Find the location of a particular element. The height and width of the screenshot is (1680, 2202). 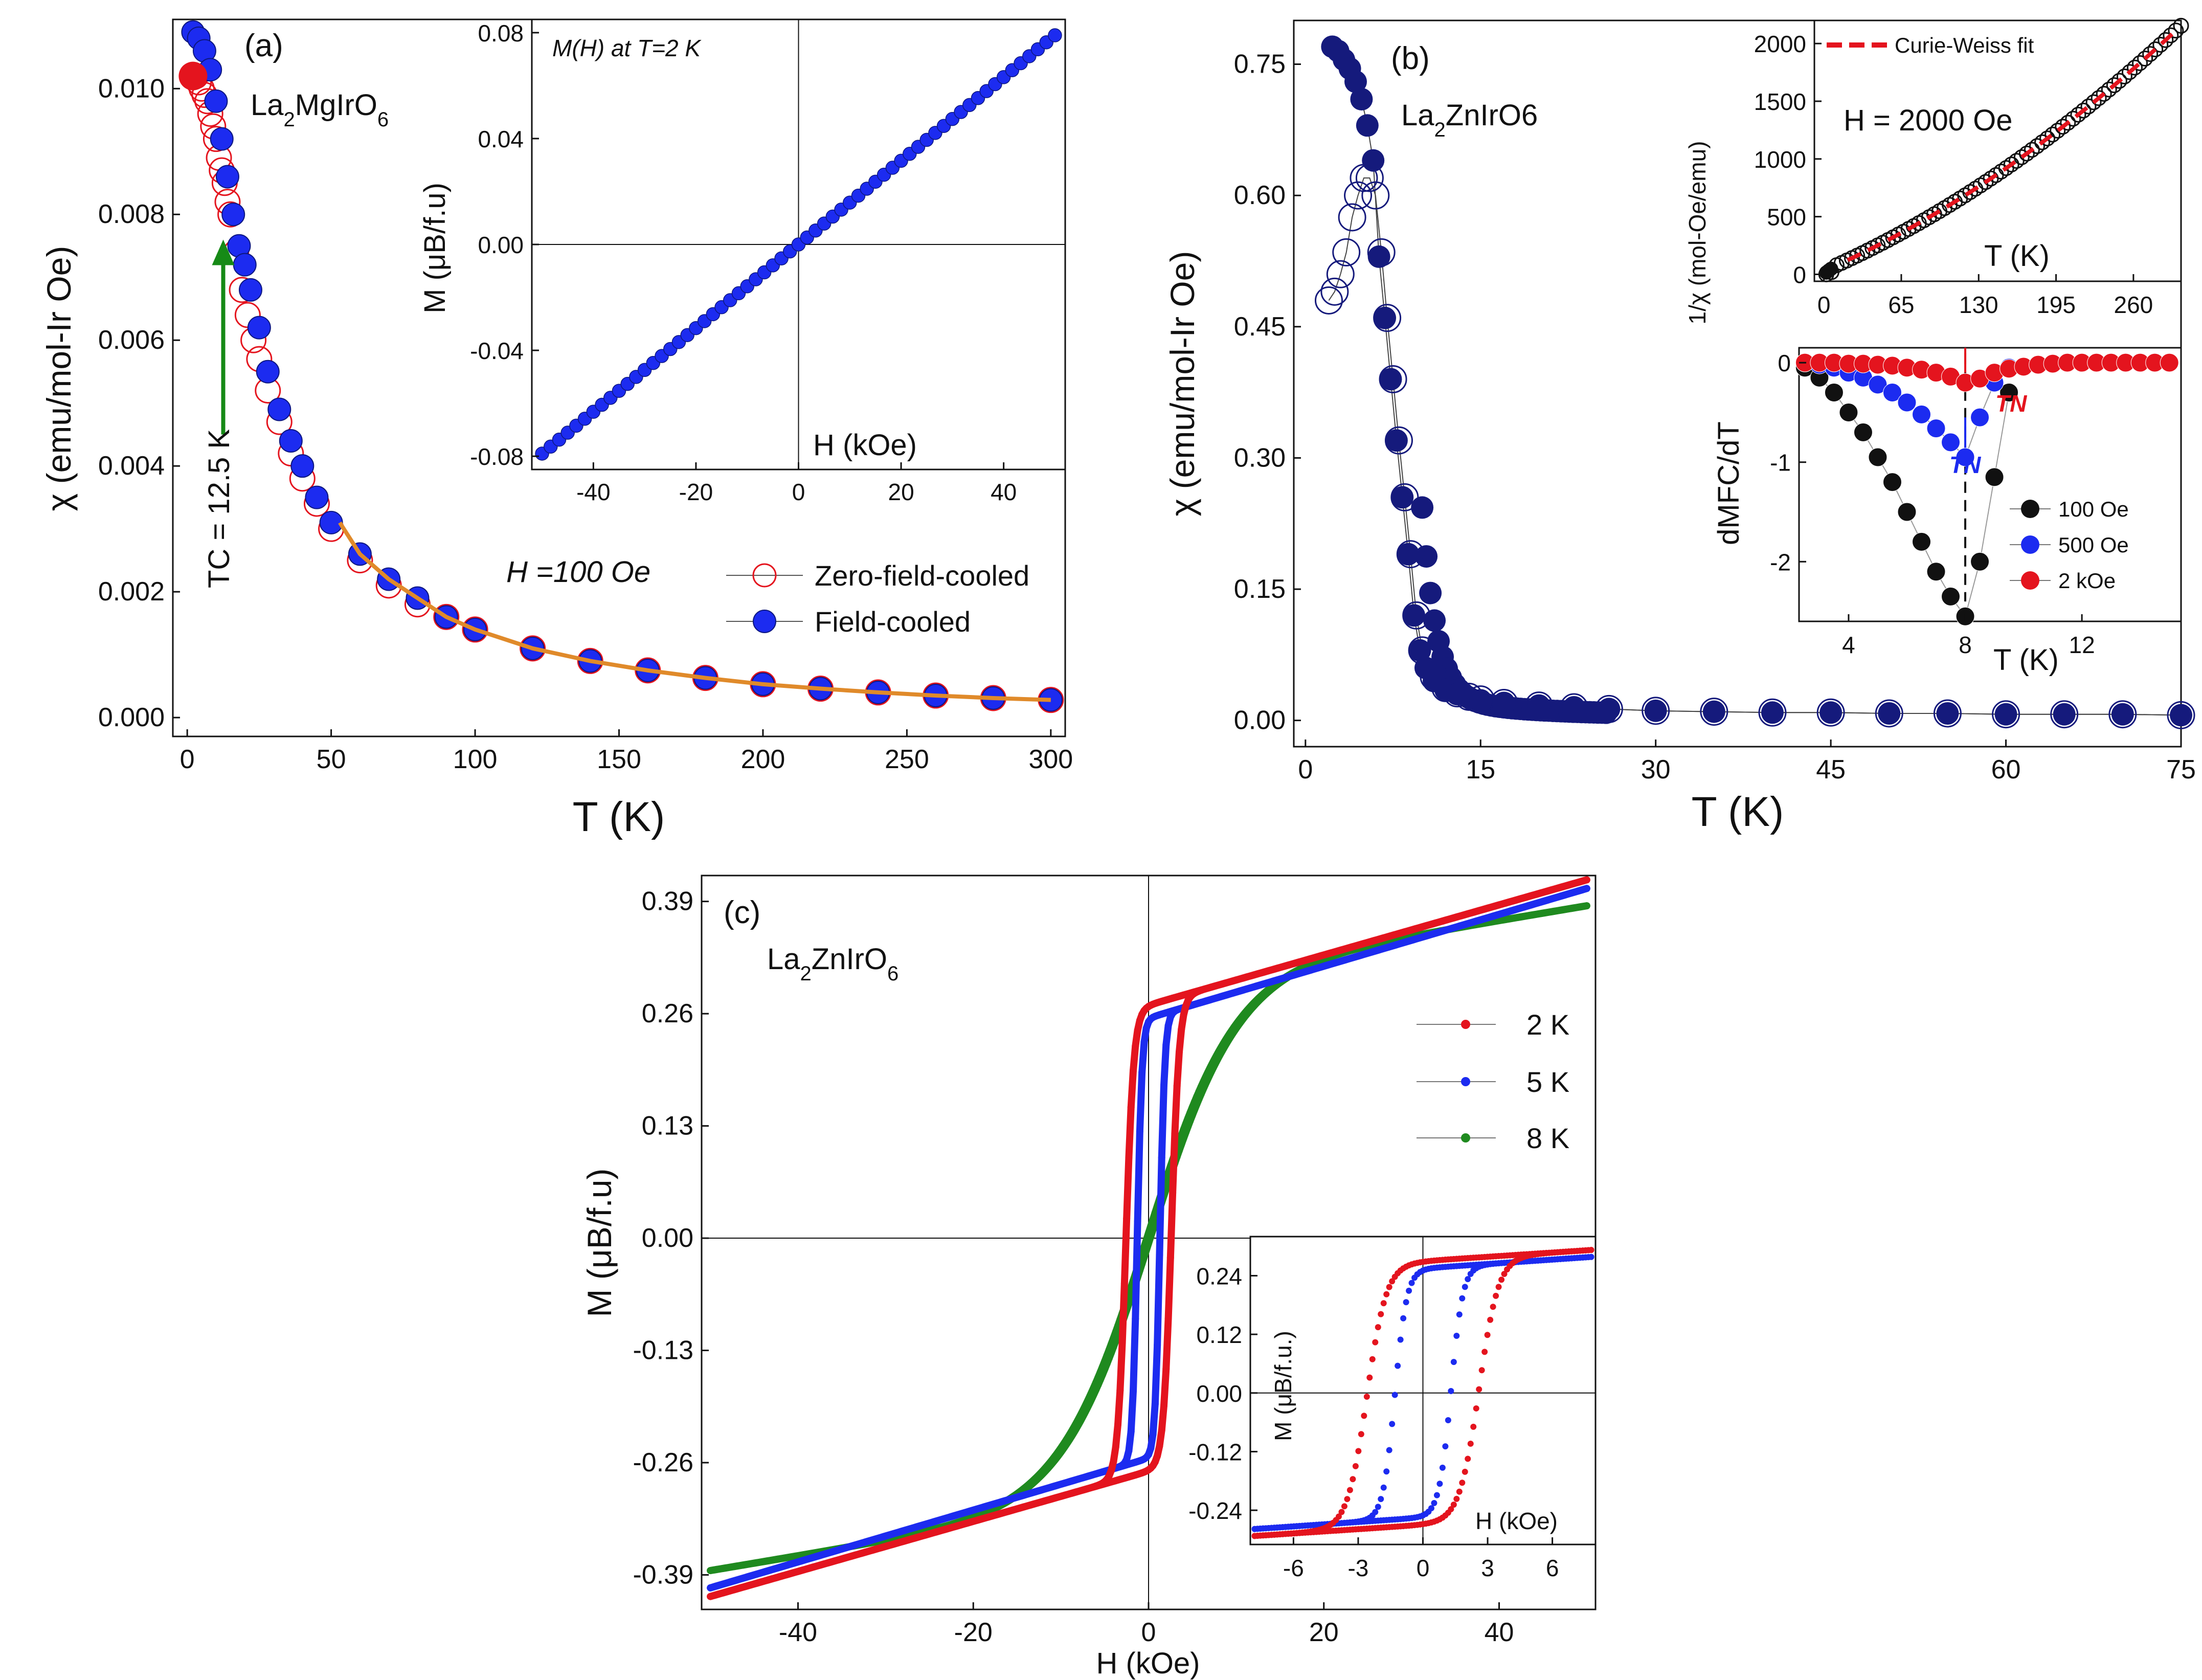

inset-b2-ylabel: dMFC/dT is located at coordinates (1728, 483).